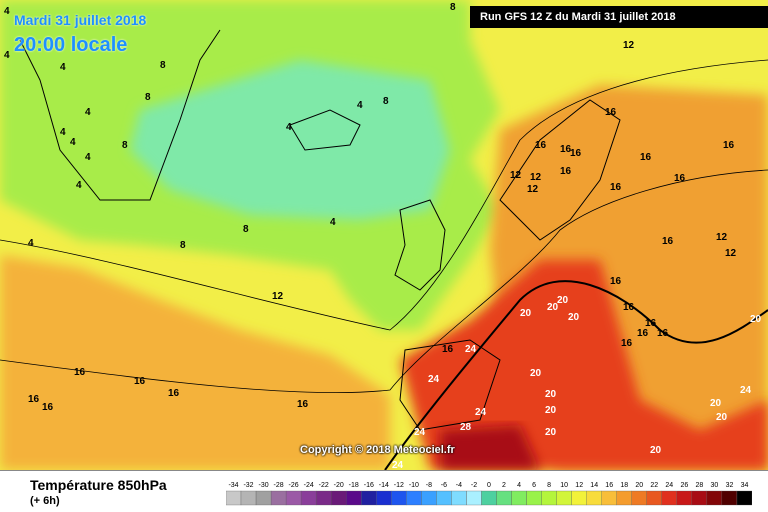  Describe the element at coordinates (549, 485) in the screenshot. I see `legend-tick-label: 8` at that location.